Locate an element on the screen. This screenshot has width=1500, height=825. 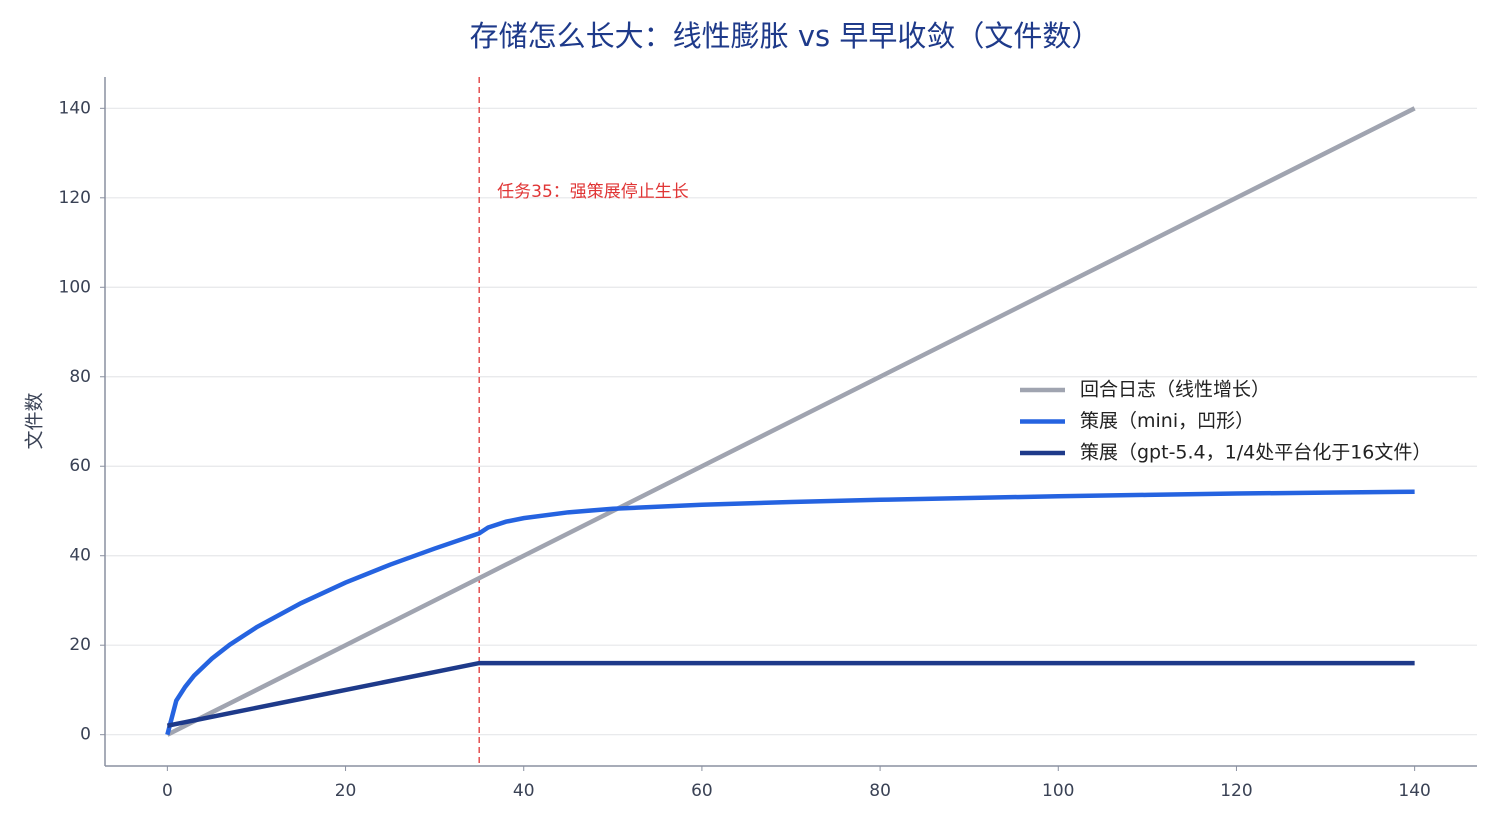
y-tick-label: 60 is located at coordinates (80, 466).